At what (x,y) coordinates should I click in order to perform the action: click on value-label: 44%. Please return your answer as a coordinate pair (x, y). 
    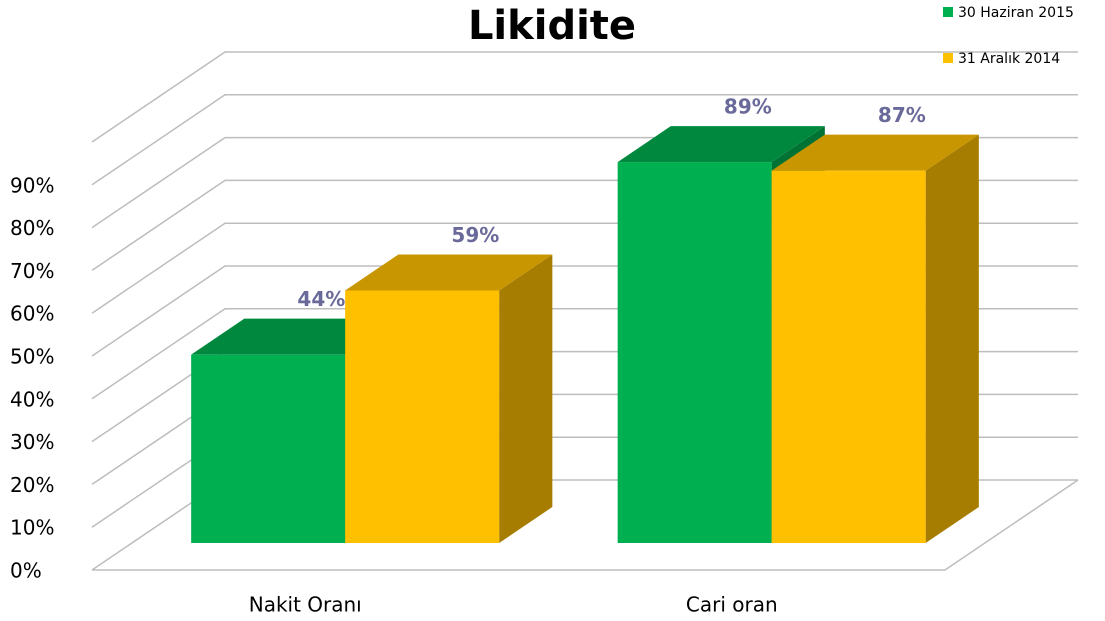
    Looking at the image, I should click on (321, 299).